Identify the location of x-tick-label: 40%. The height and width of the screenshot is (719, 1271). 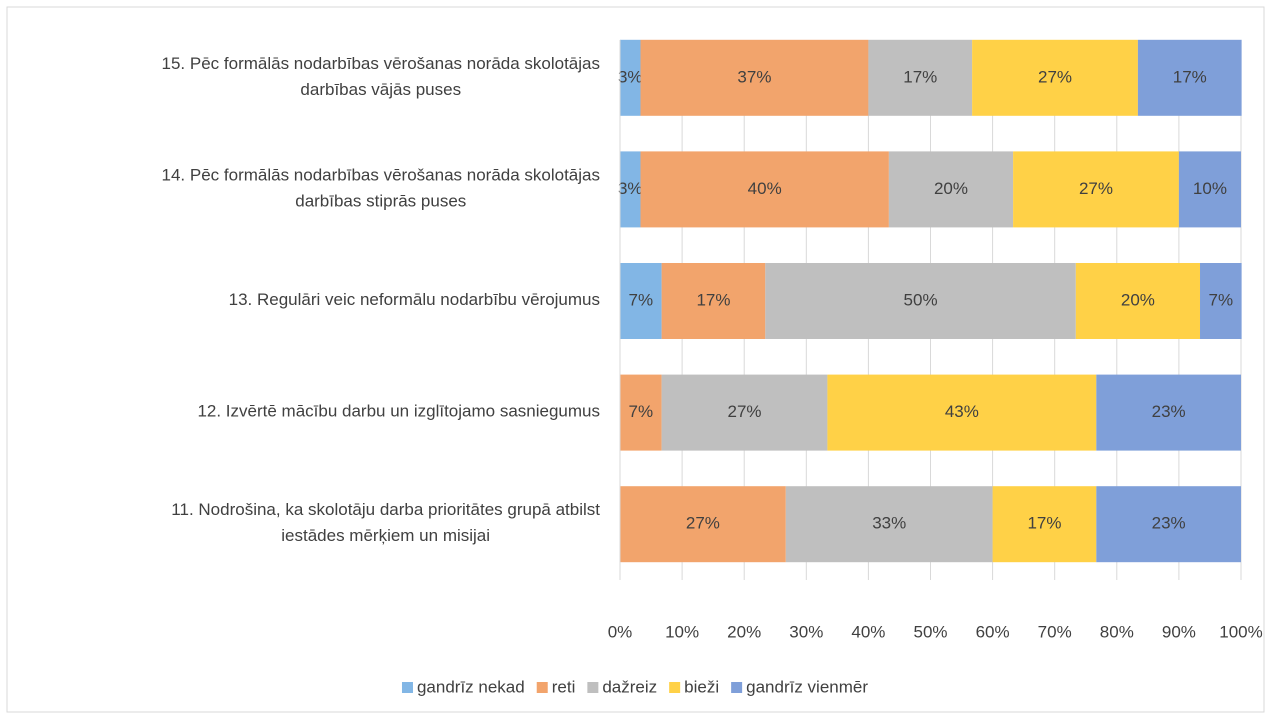
(868, 631).